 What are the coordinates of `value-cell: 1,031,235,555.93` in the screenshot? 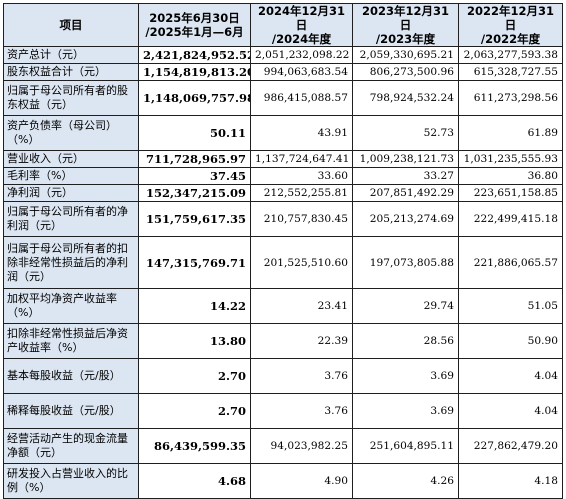 It's located at (510, 159).